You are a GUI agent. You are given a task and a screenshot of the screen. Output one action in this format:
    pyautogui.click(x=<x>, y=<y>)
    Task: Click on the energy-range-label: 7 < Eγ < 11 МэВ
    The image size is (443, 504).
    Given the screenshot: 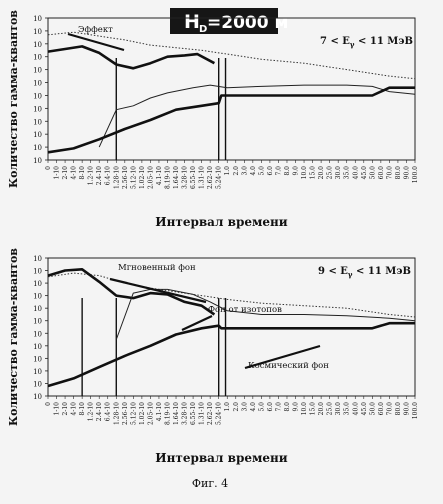 What is the action you would take?
    pyautogui.click(x=366, y=42)
    